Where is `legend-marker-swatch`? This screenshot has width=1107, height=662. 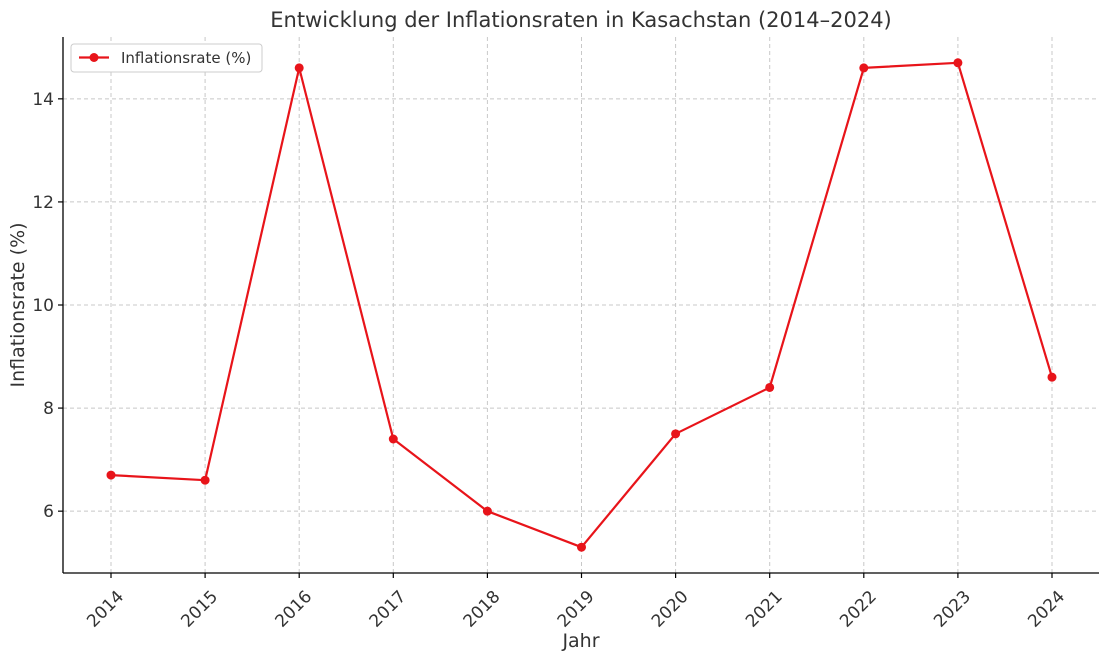 legend-marker-swatch is located at coordinates (94, 57).